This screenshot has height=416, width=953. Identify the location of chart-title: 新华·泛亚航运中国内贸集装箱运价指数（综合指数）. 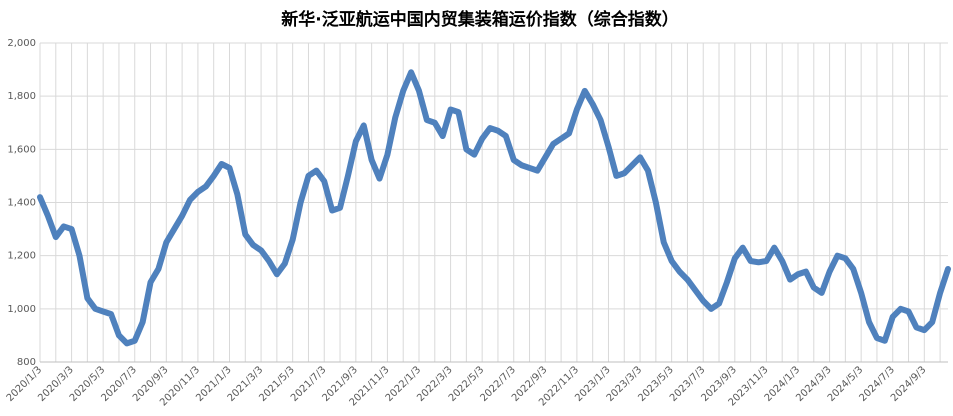
(479, 19).